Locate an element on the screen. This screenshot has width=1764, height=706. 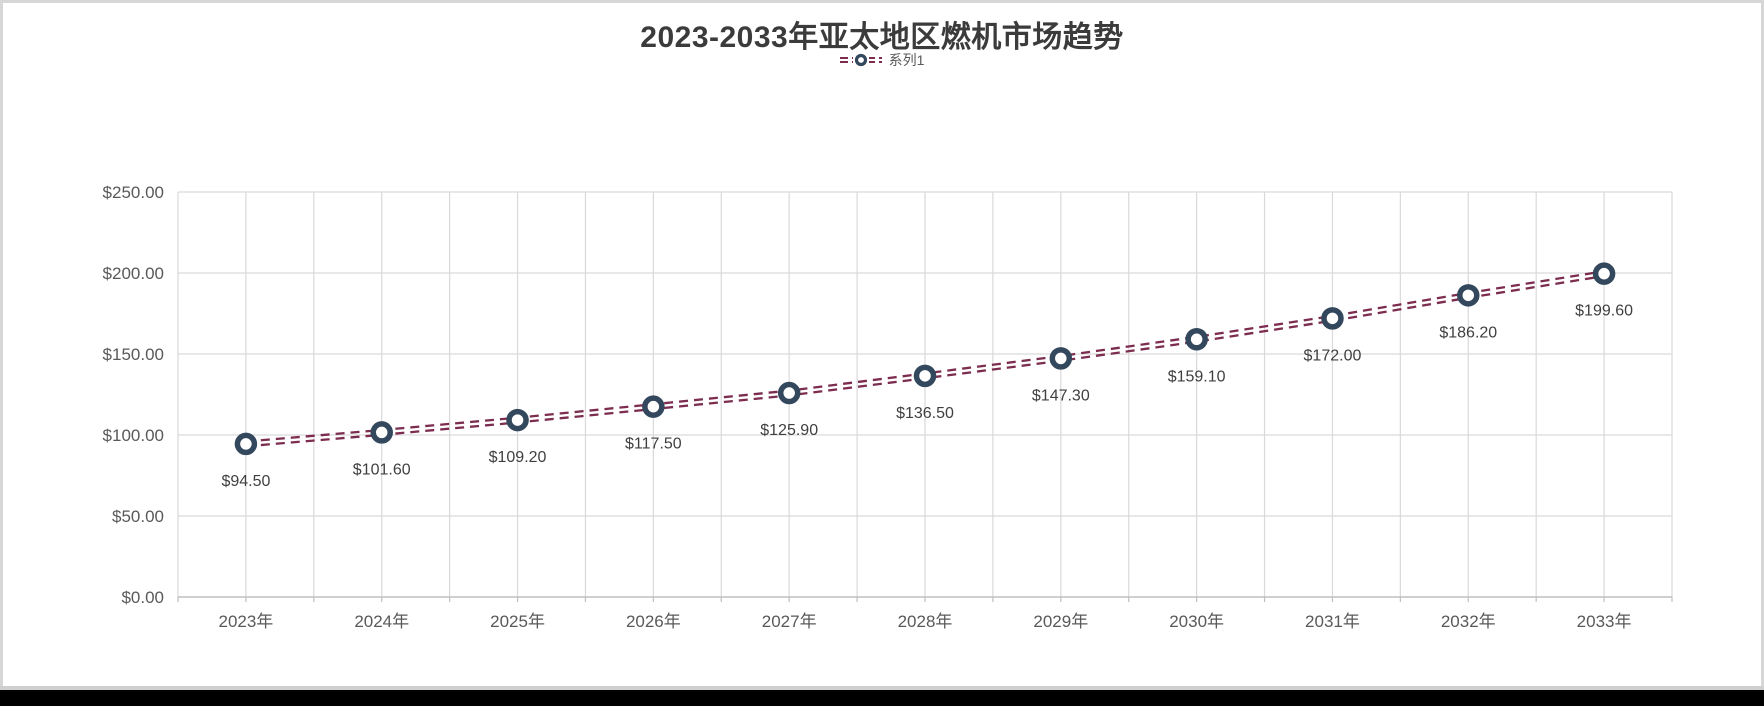
x-tick-label: 2026年 is located at coordinates (653, 621).